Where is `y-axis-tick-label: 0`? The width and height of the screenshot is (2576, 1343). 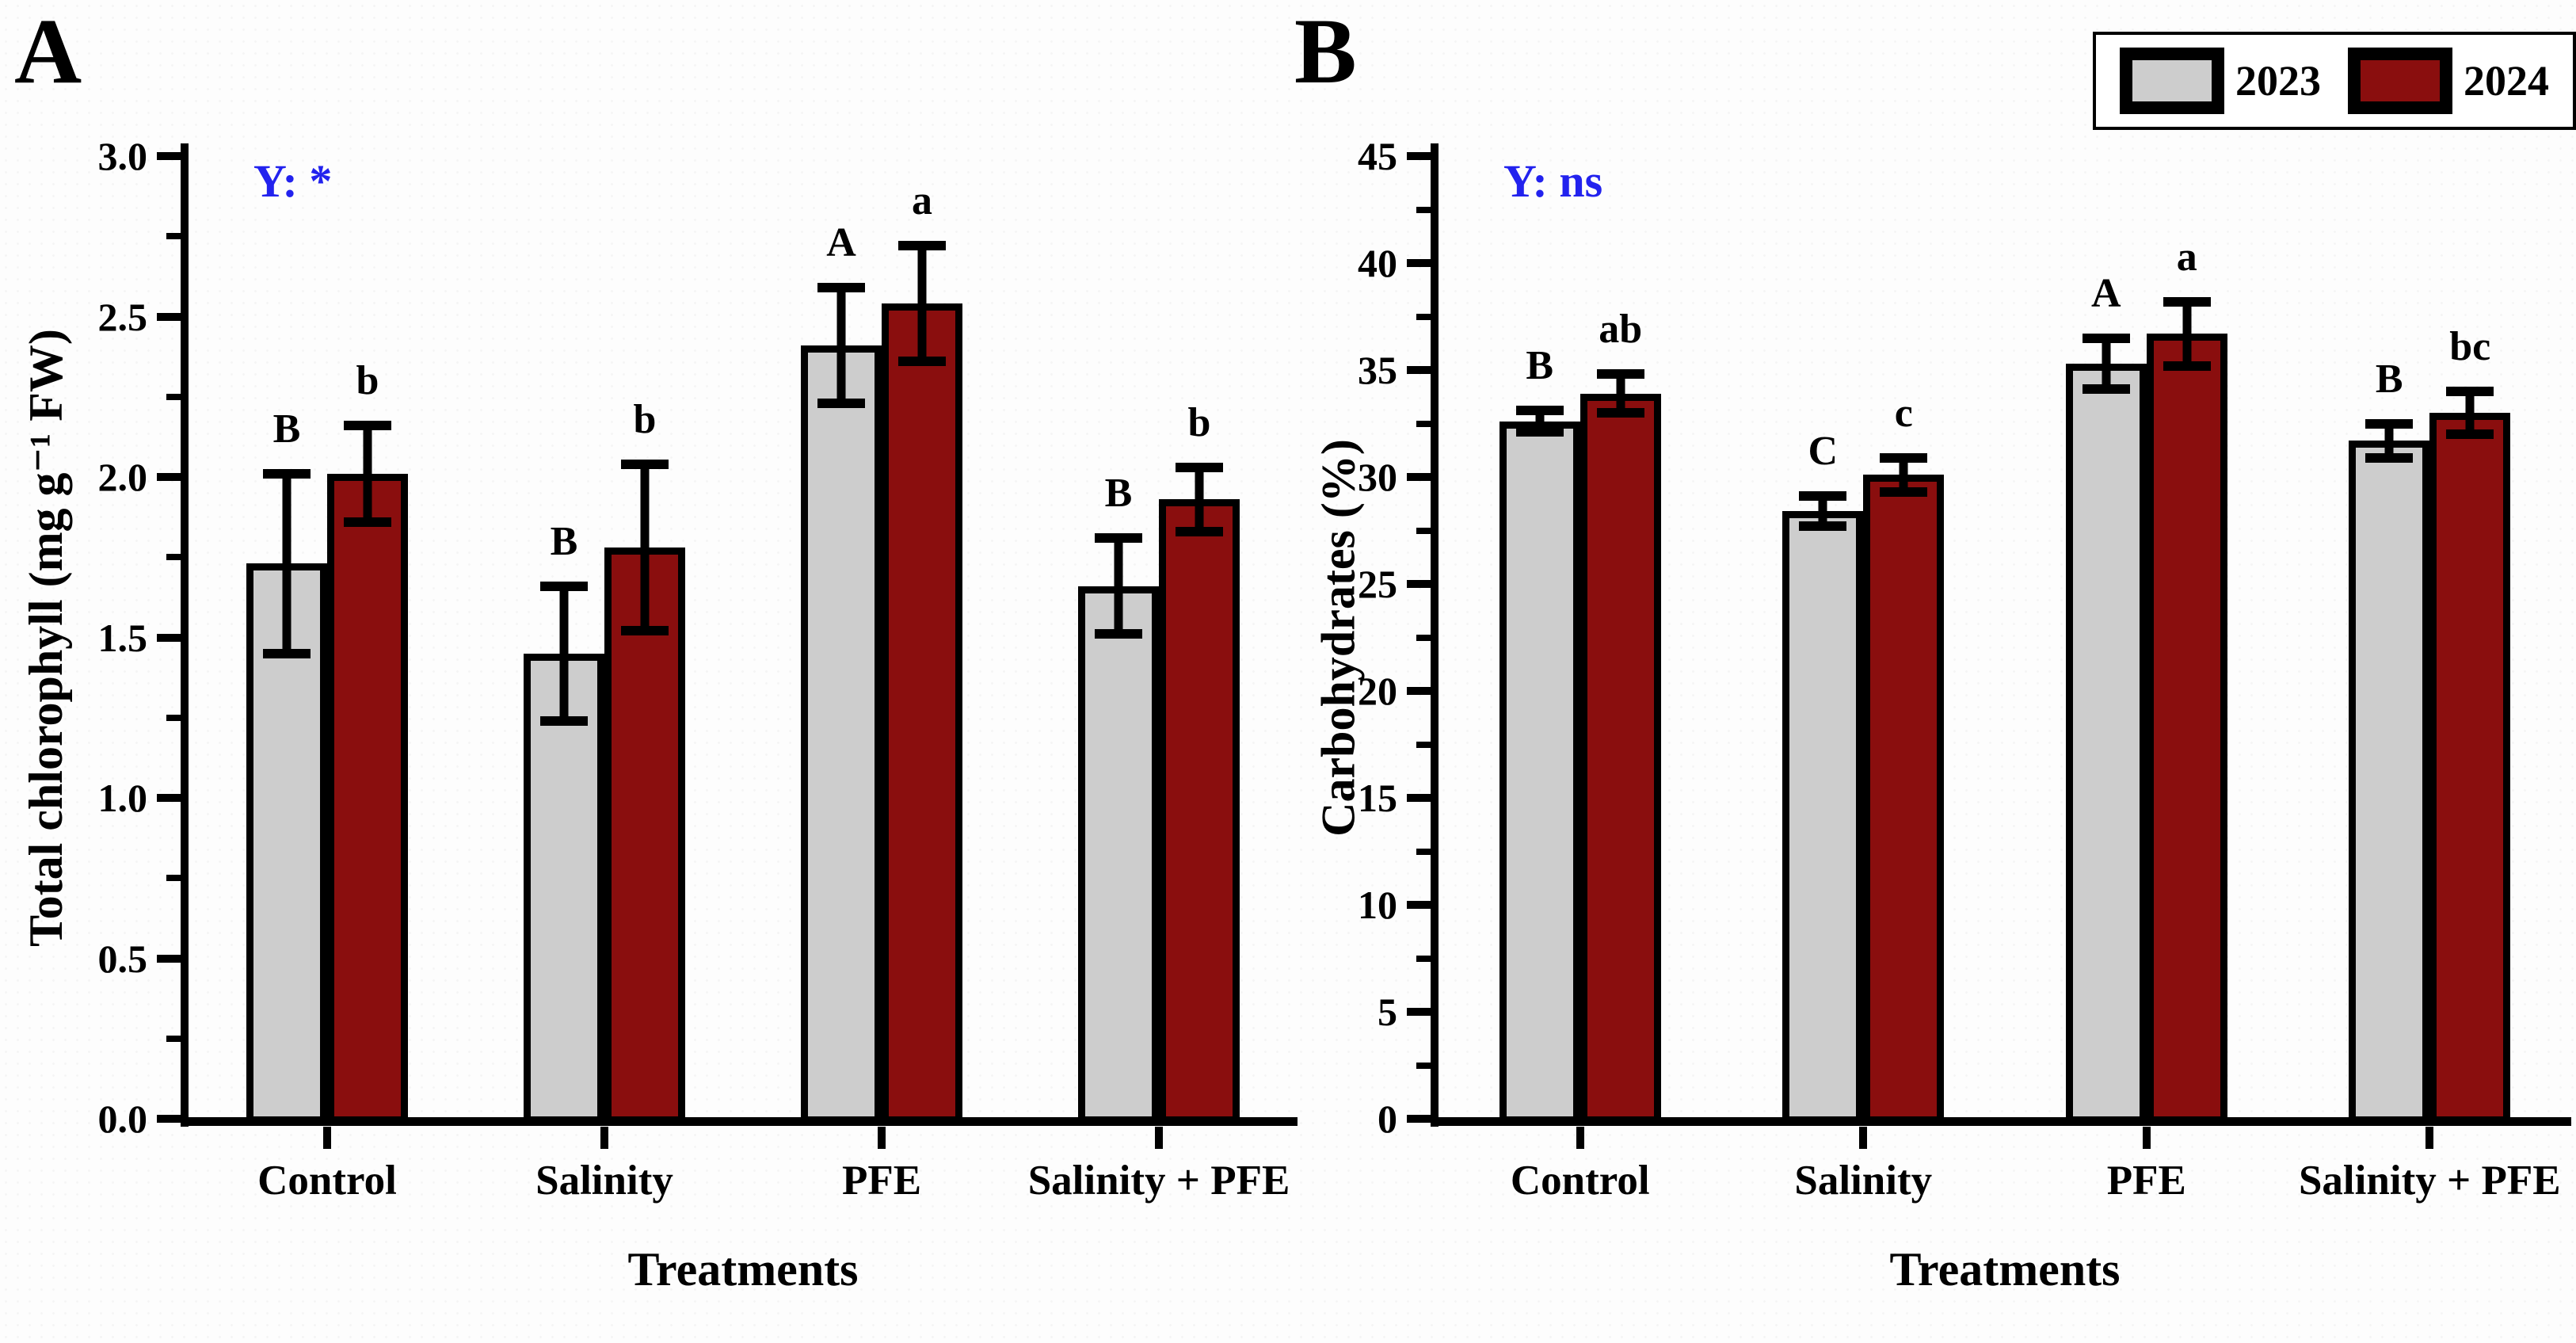
y-axis-tick-label: 0 is located at coordinates (1387, 1119).